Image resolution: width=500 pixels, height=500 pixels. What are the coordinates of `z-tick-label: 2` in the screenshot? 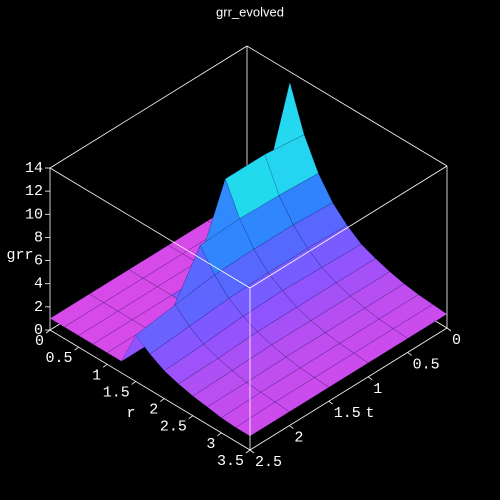 It's located at (38, 307).